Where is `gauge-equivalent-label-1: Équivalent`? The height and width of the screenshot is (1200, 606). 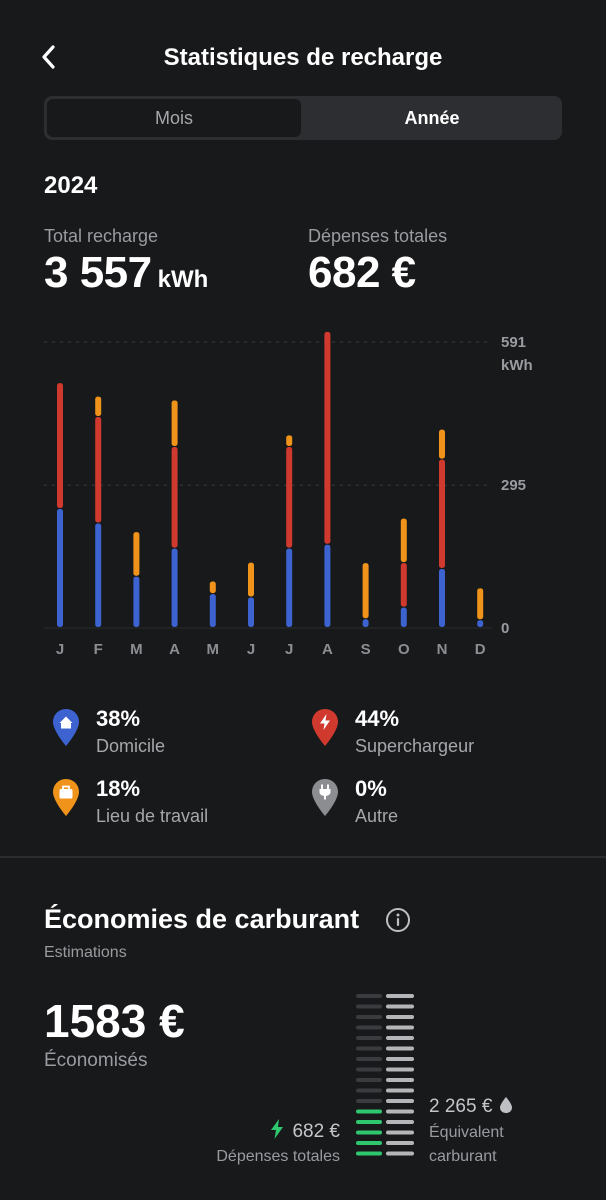
gauge-equivalent-label-1: Équivalent is located at coordinates (466, 1132).